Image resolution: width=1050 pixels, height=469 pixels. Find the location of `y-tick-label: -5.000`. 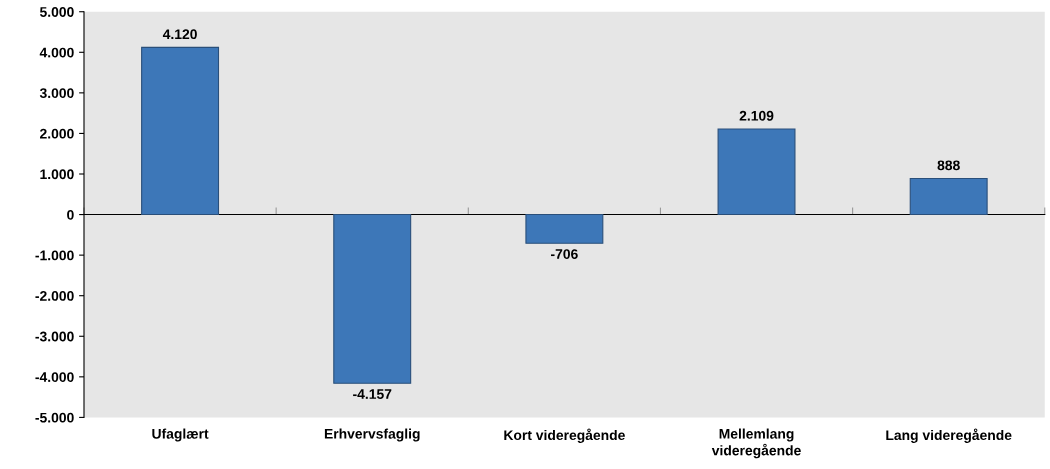

y-tick-label: -5.000 is located at coordinates (54, 417).